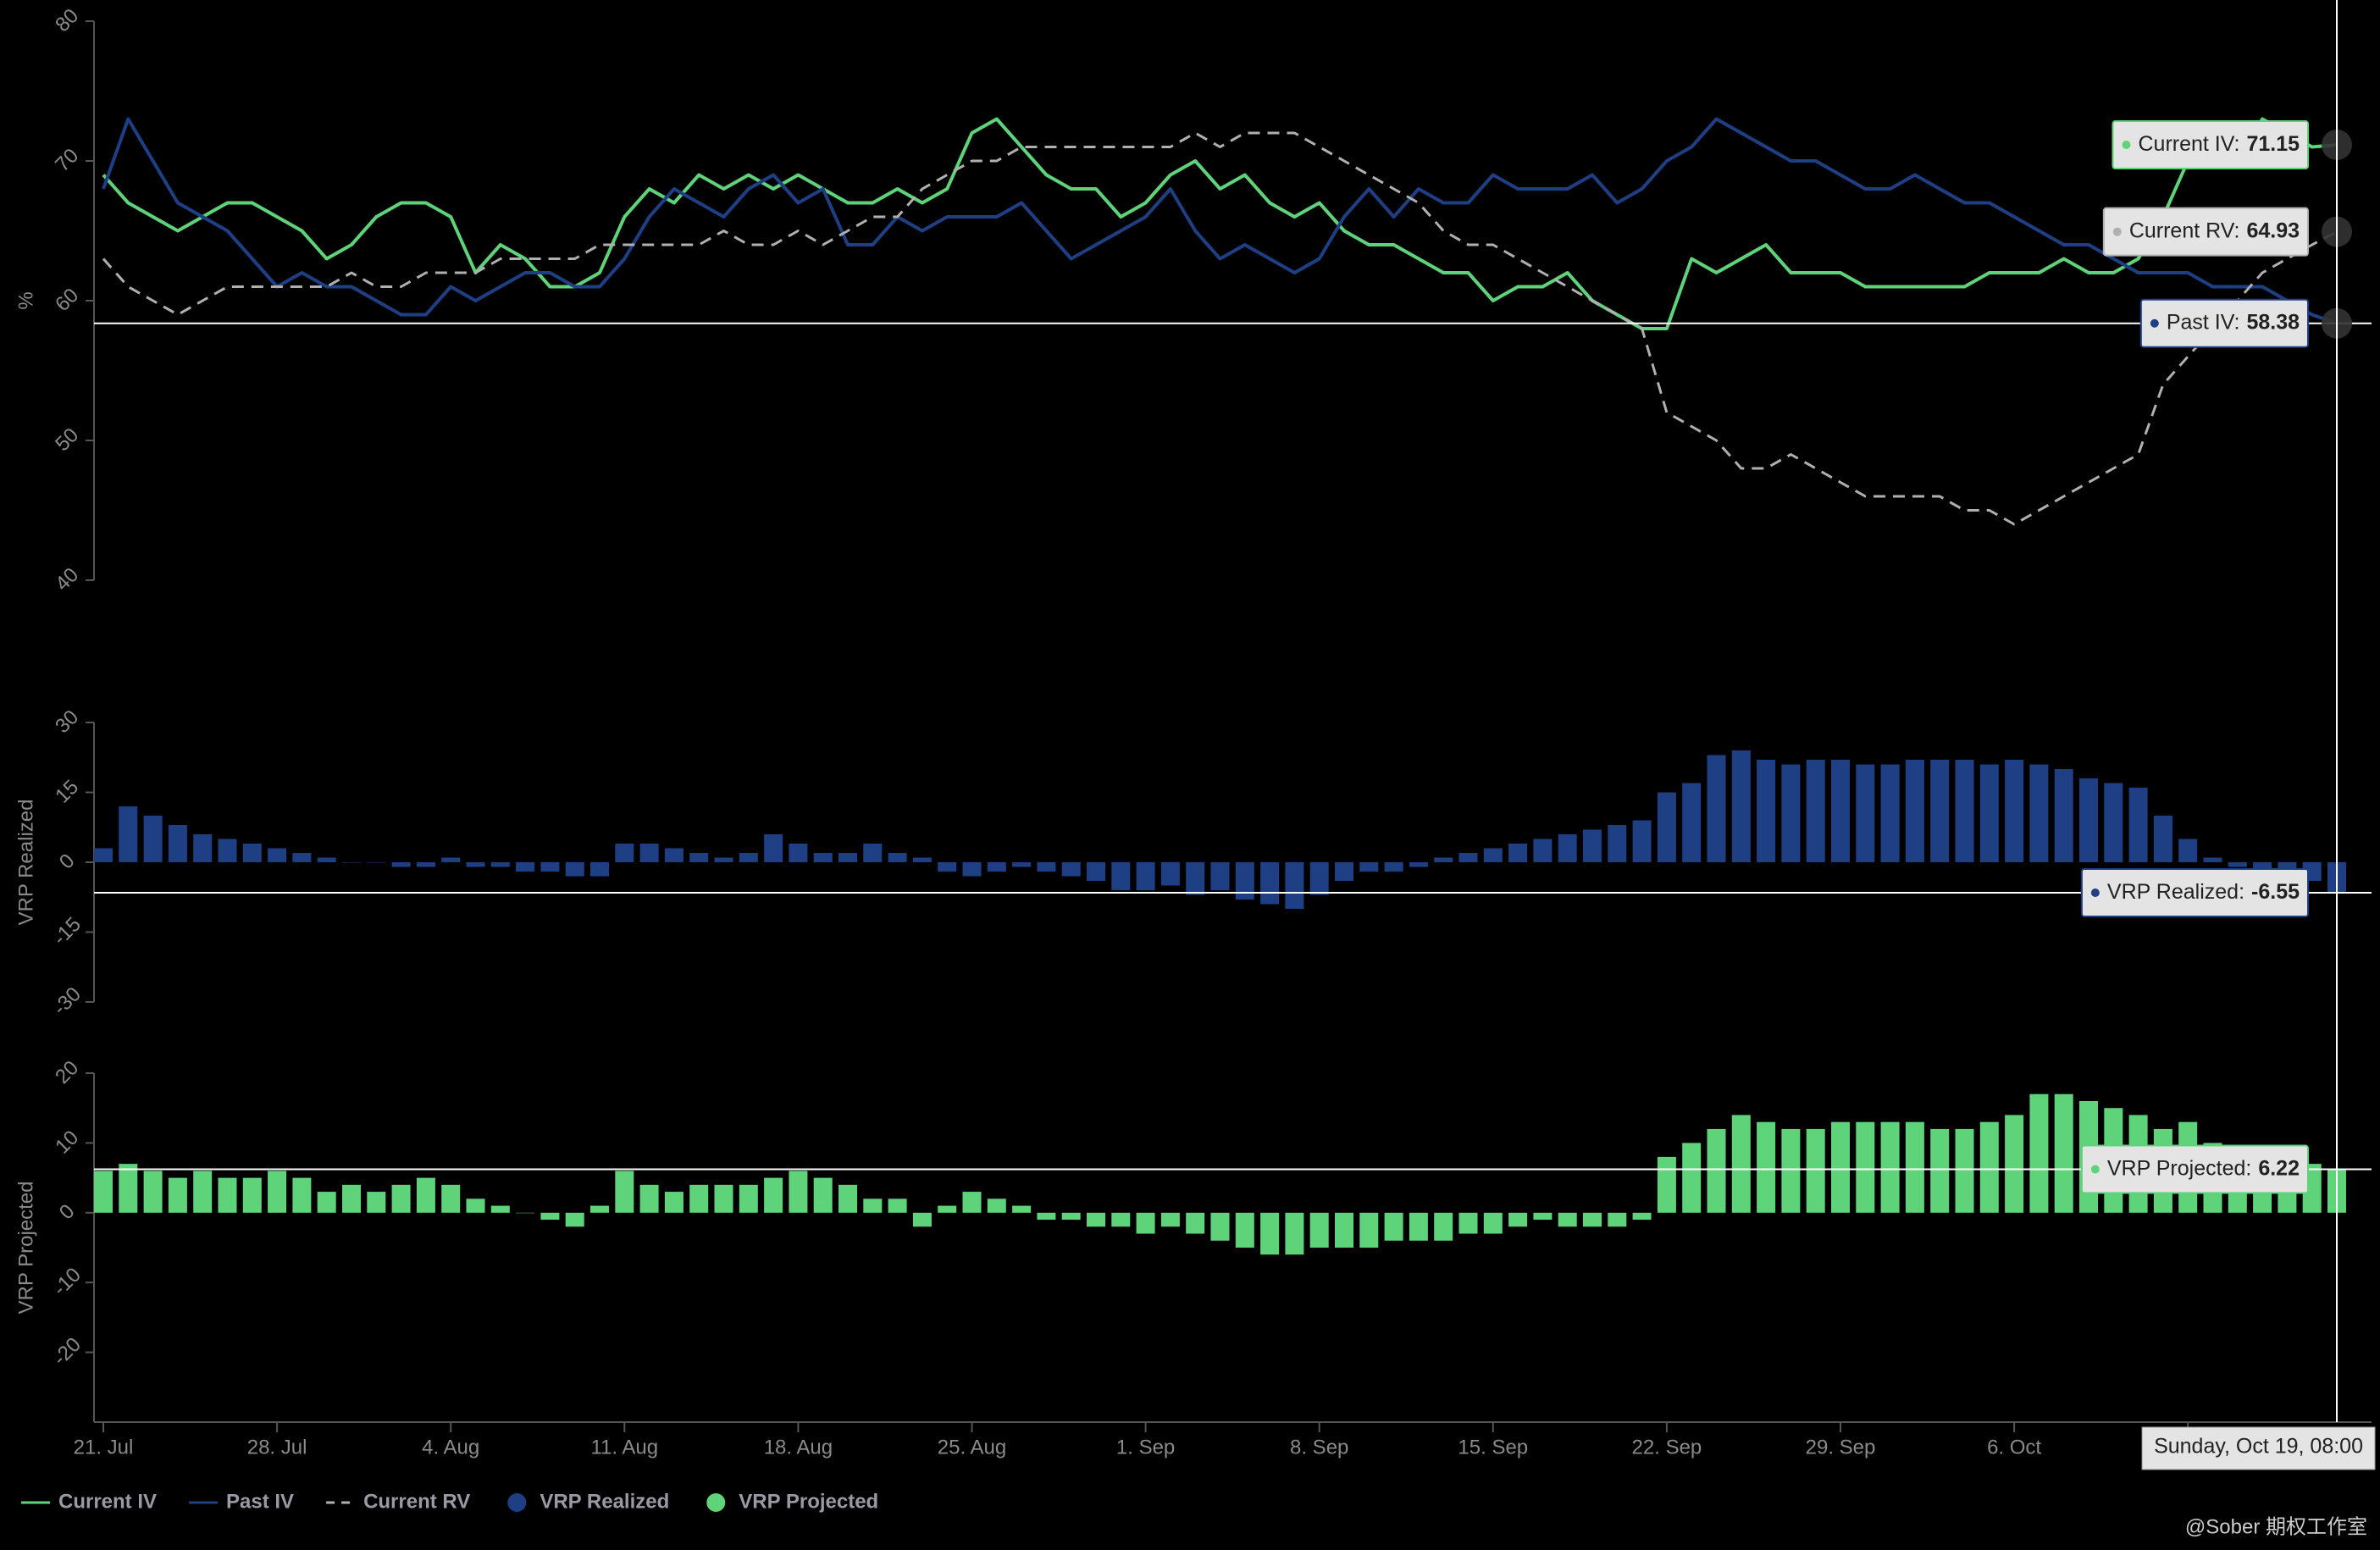 The image size is (2380, 1550). I want to click on legend-label: VRP Projected, so click(809, 1501).